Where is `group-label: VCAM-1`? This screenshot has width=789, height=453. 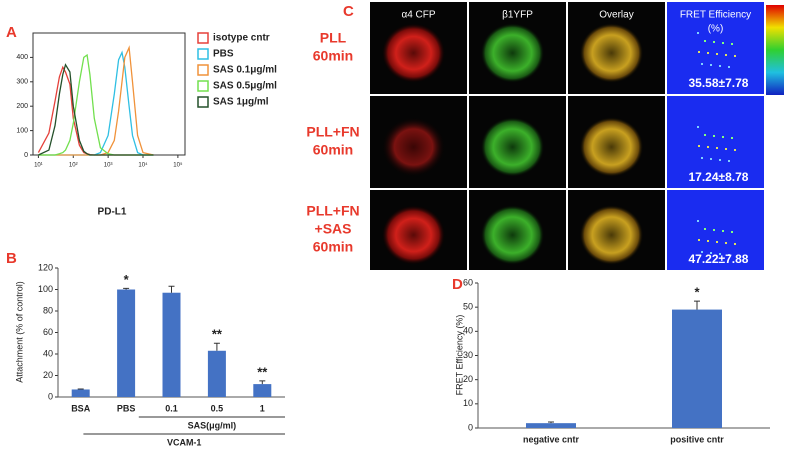 group-label: VCAM-1 is located at coordinates (184, 442).